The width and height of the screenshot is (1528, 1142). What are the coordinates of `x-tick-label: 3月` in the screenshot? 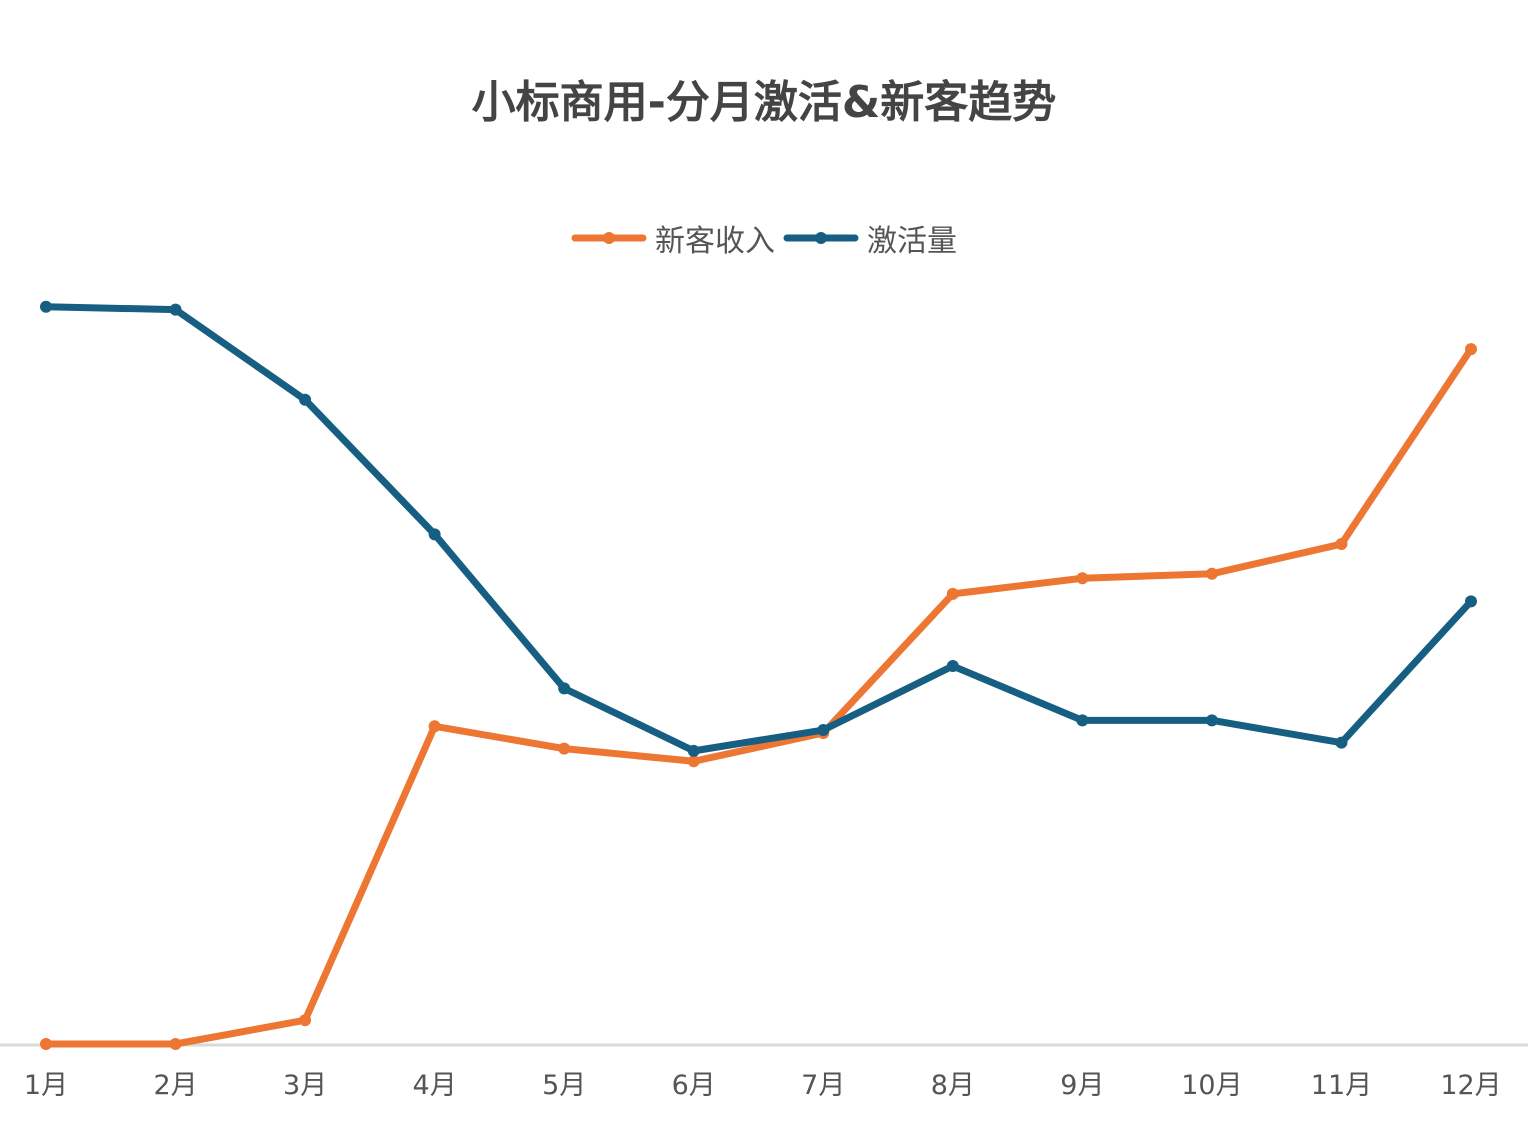 It's located at (305, 1085).